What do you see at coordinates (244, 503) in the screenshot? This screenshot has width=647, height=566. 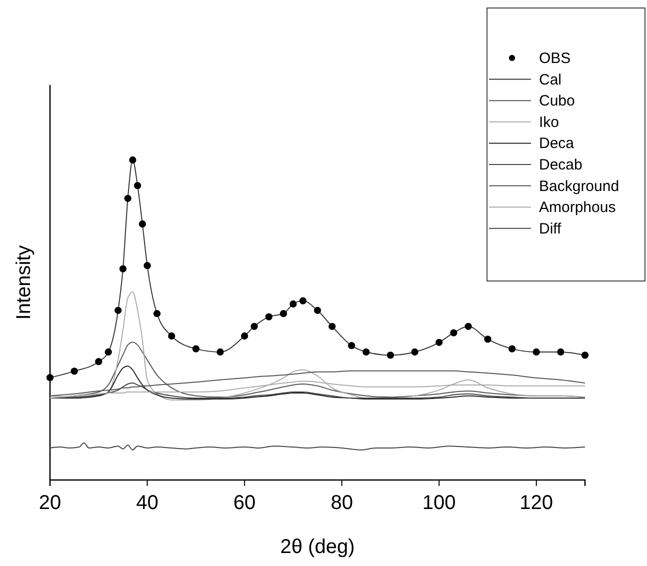 I see `x-tick-label: 60` at bounding box center [244, 503].